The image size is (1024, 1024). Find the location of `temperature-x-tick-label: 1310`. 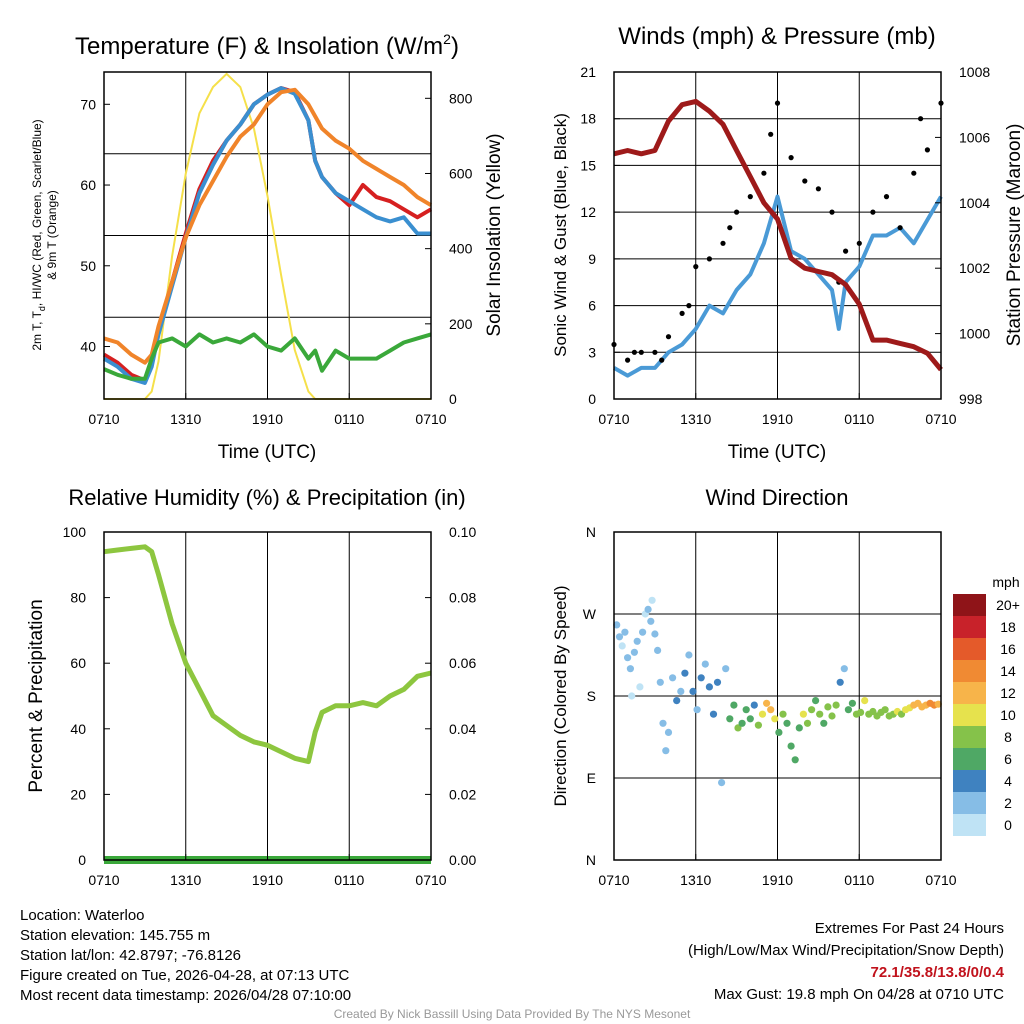

temperature-x-tick-label: 1310 is located at coordinates (185, 419).